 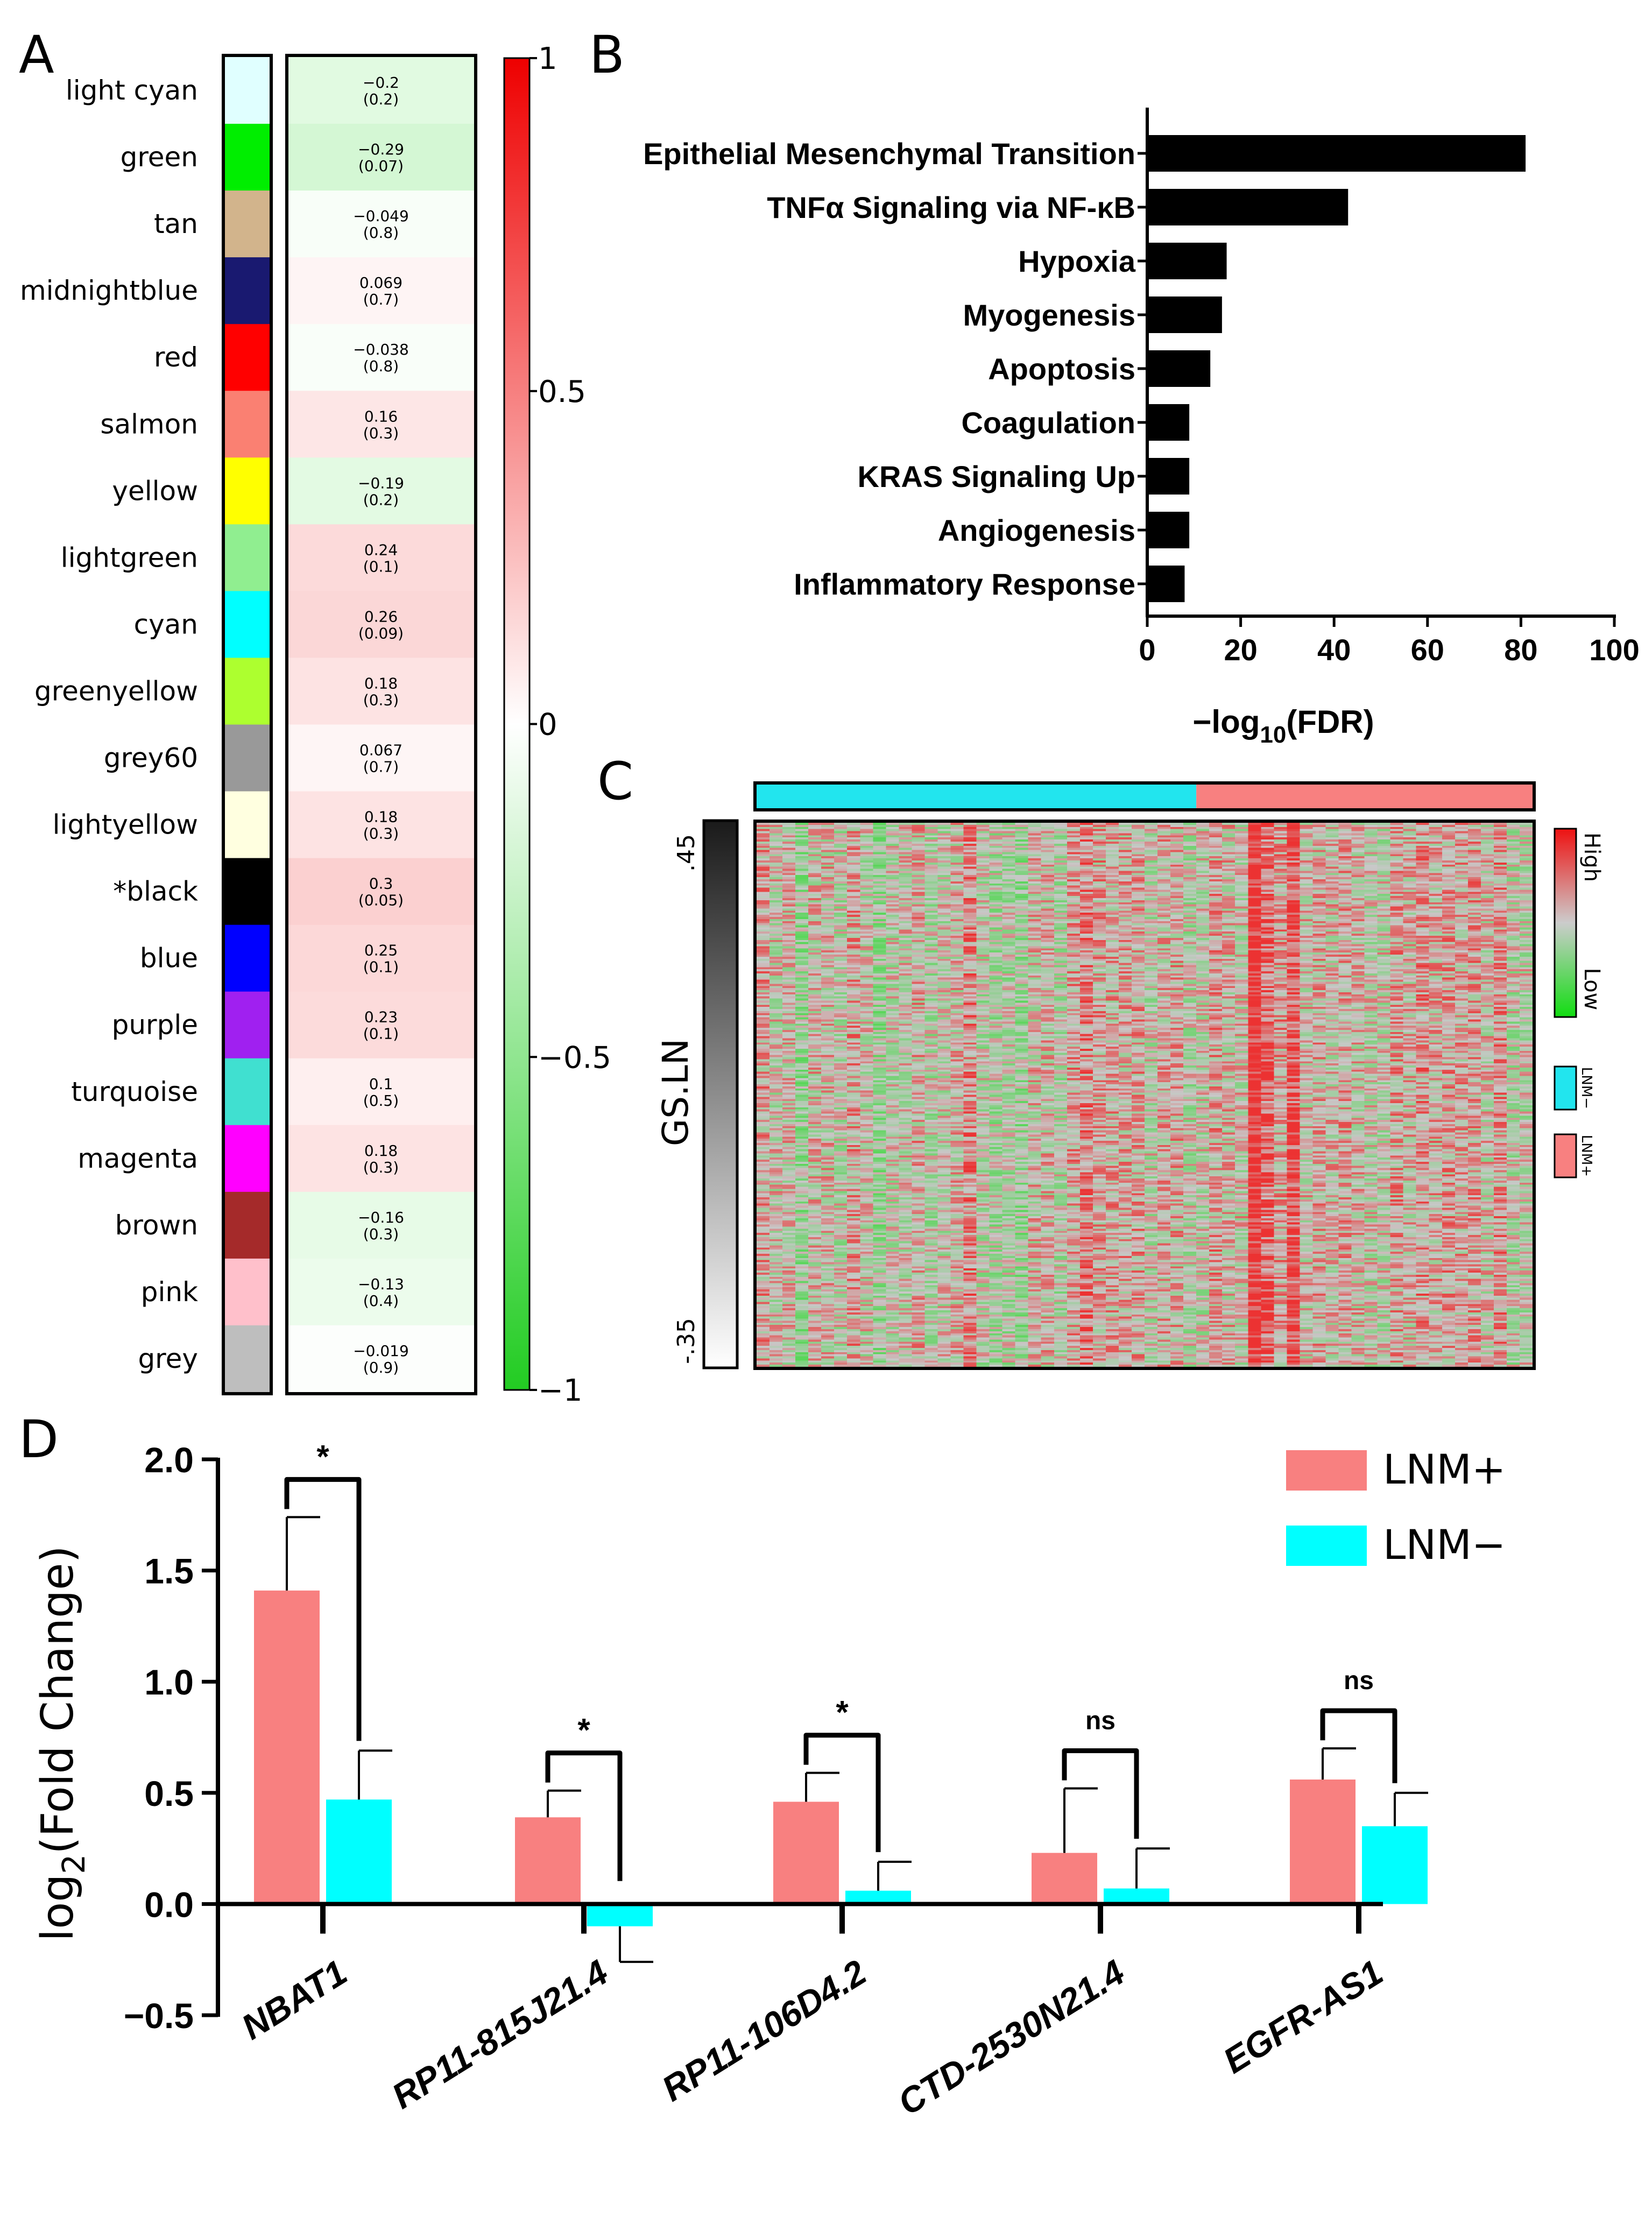 What do you see at coordinates (176, 223) in the screenshot?
I see `module-label: tan` at bounding box center [176, 223].